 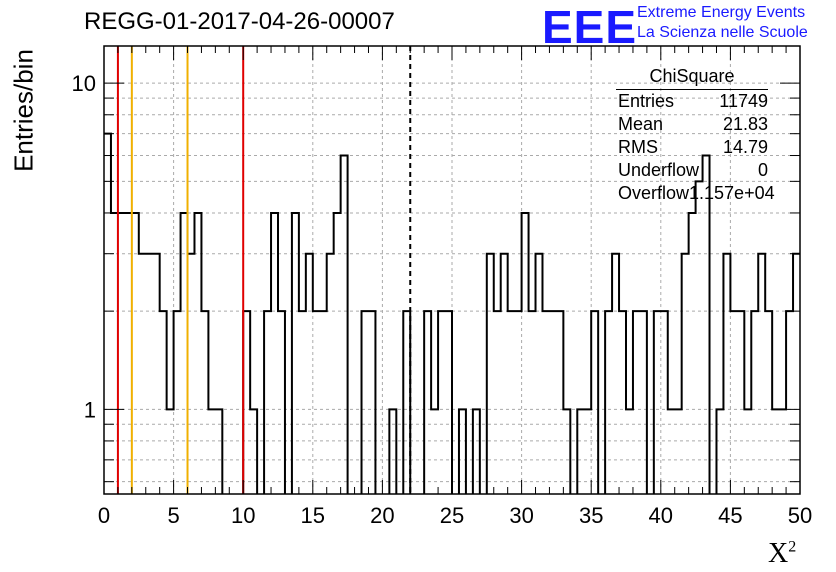 I want to click on x-tick-label: 0, so click(x=104, y=515).